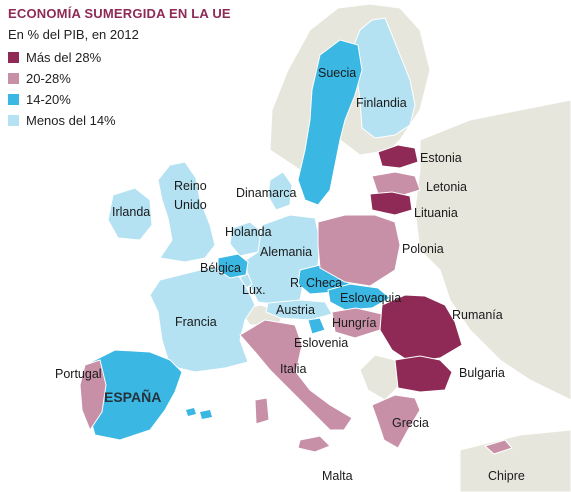 This screenshot has height=492, width=571. What do you see at coordinates (477, 315) in the screenshot?
I see `label-rumania: Rumanía` at bounding box center [477, 315].